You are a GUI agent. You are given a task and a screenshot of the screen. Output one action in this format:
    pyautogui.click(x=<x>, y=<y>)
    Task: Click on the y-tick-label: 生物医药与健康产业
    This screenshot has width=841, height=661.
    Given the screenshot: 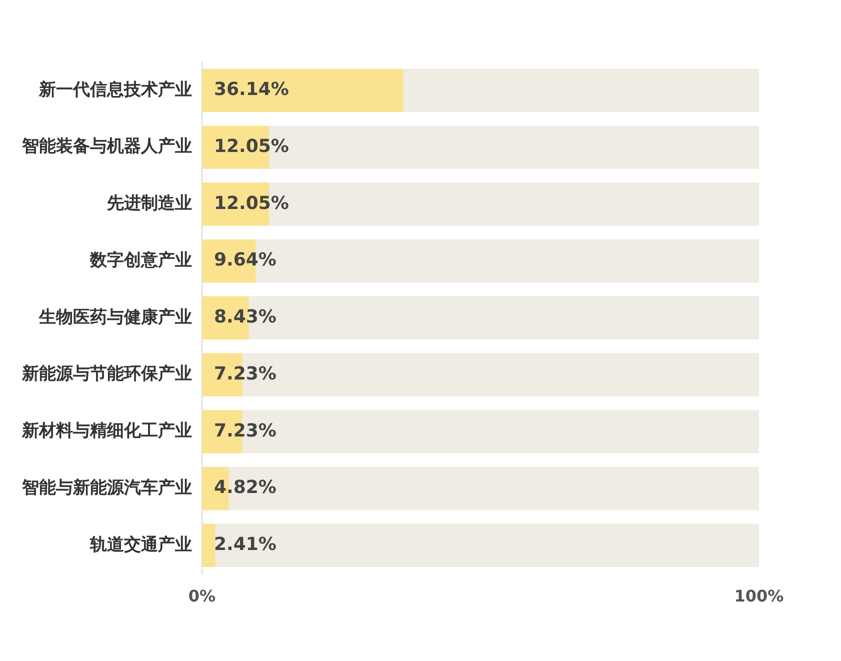 What is the action you would take?
    pyautogui.click(x=115, y=317)
    